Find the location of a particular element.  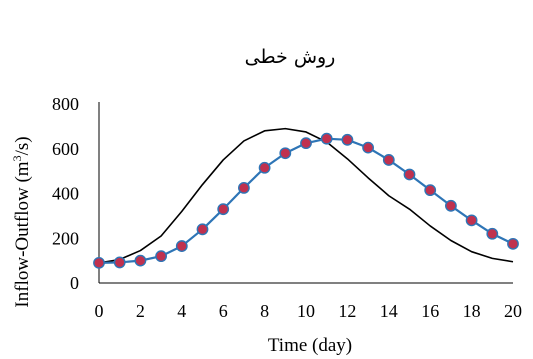

x-tick-label: 20 is located at coordinates (513, 311).